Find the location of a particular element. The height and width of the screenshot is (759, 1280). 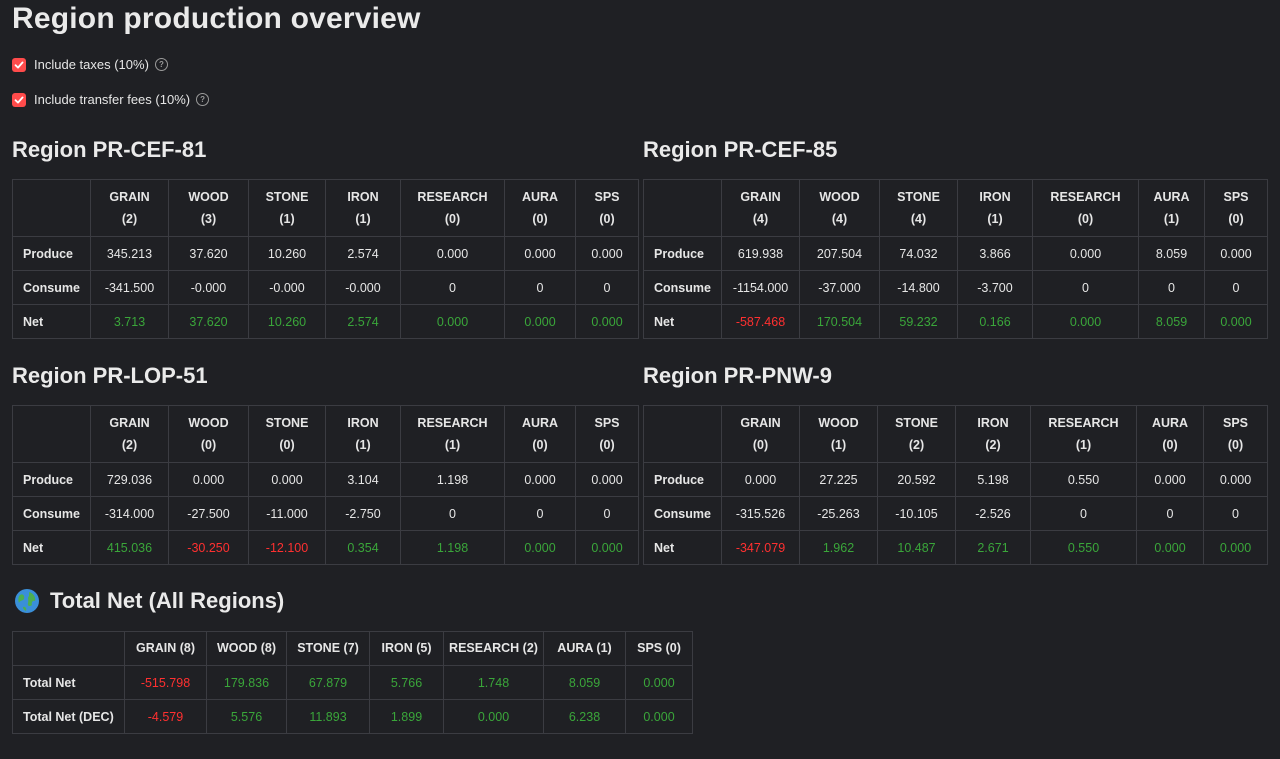

net-value: -12.100 is located at coordinates (287, 547).